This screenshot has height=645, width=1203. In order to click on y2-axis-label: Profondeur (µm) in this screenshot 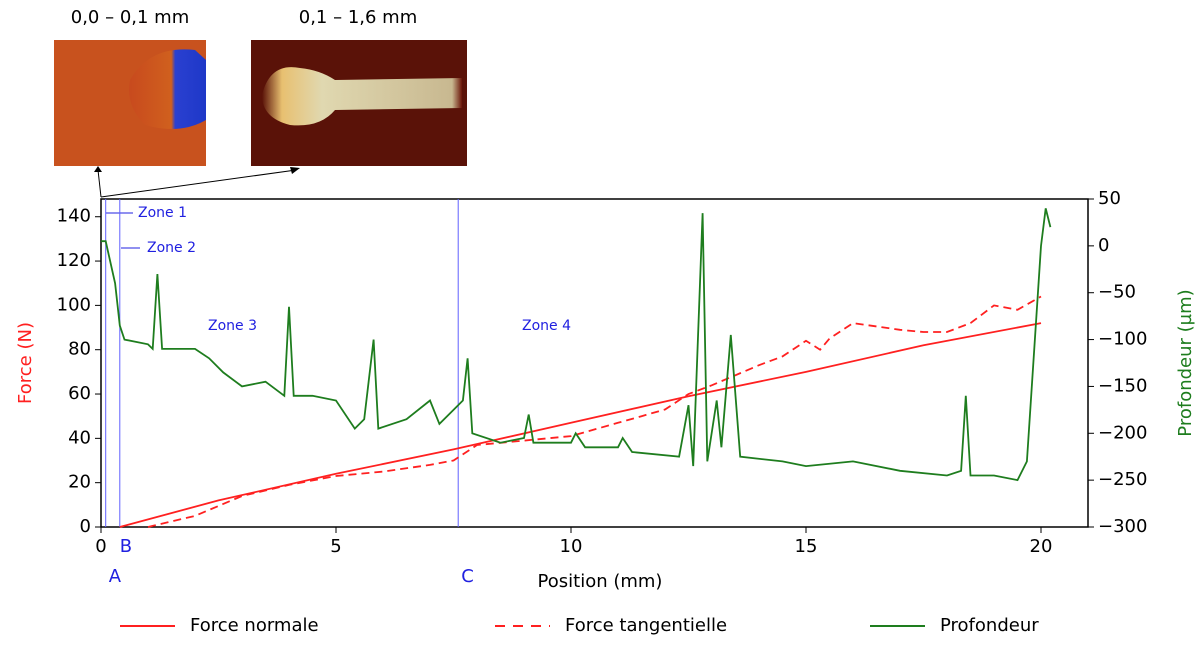, I will do `click(1185, 362)`.